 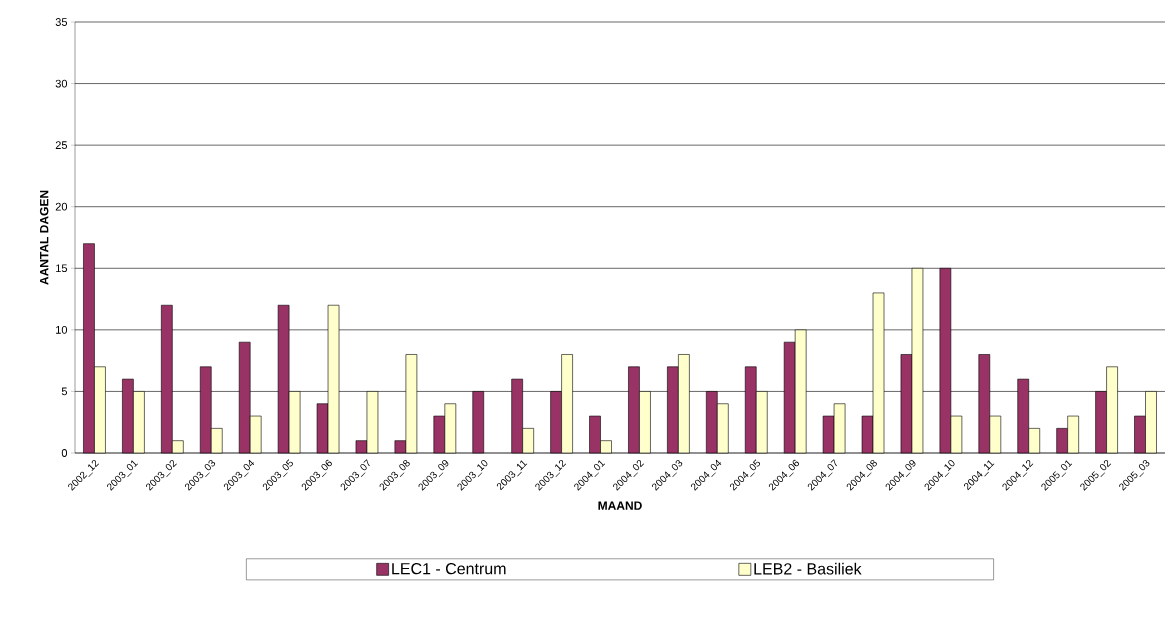 I want to click on y-tick-label: 5, so click(x=64, y=391).